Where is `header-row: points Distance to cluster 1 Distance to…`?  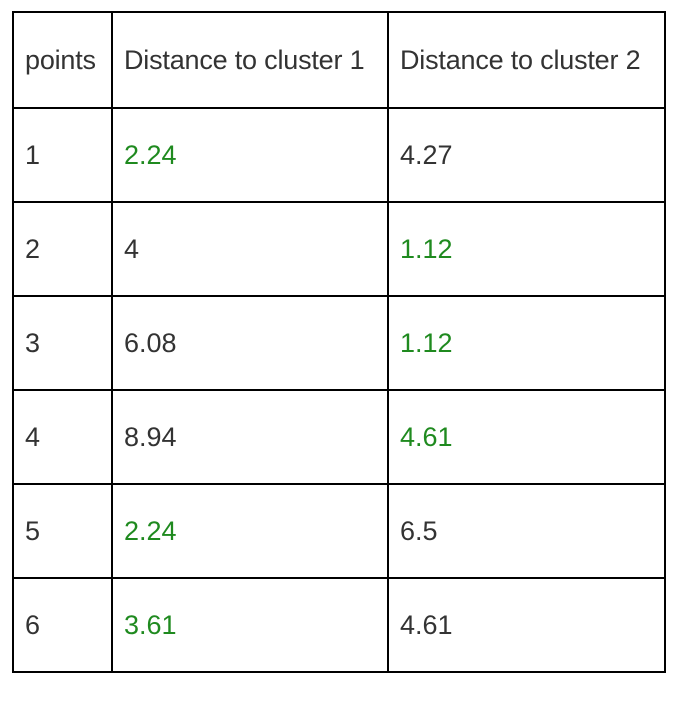
header-row: points Distance to cluster 1 Distance to… is located at coordinates (339, 60).